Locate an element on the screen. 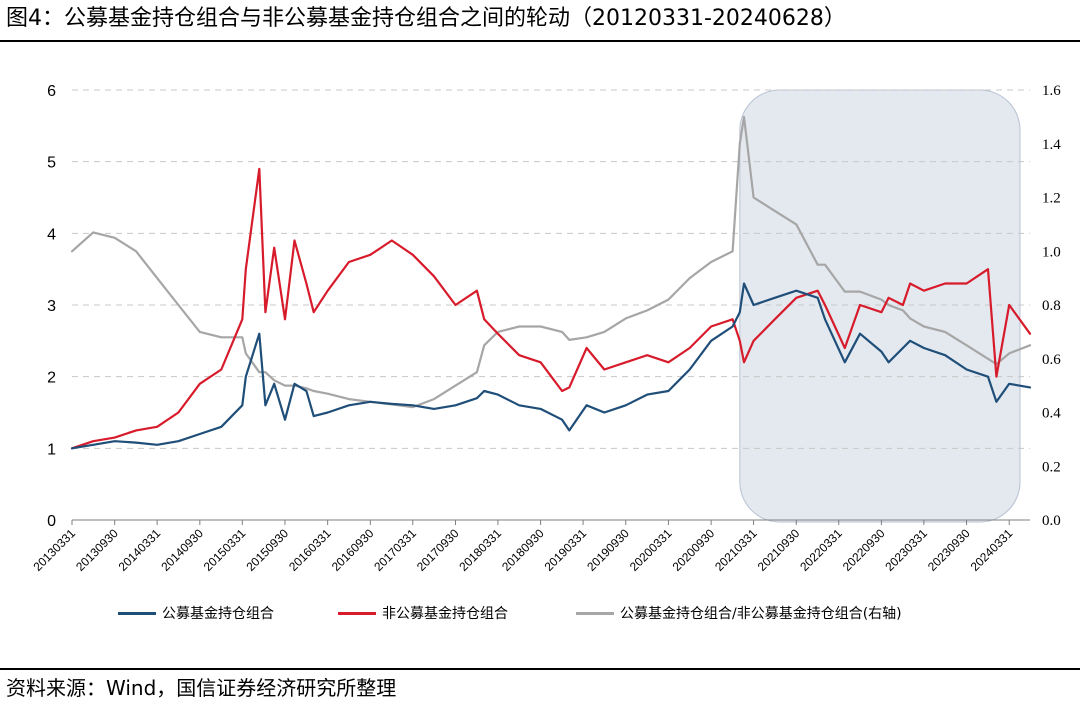 This screenshot has width=1080, height=704. x-tick-label: 20220331 is located at coordinates (821, 550).